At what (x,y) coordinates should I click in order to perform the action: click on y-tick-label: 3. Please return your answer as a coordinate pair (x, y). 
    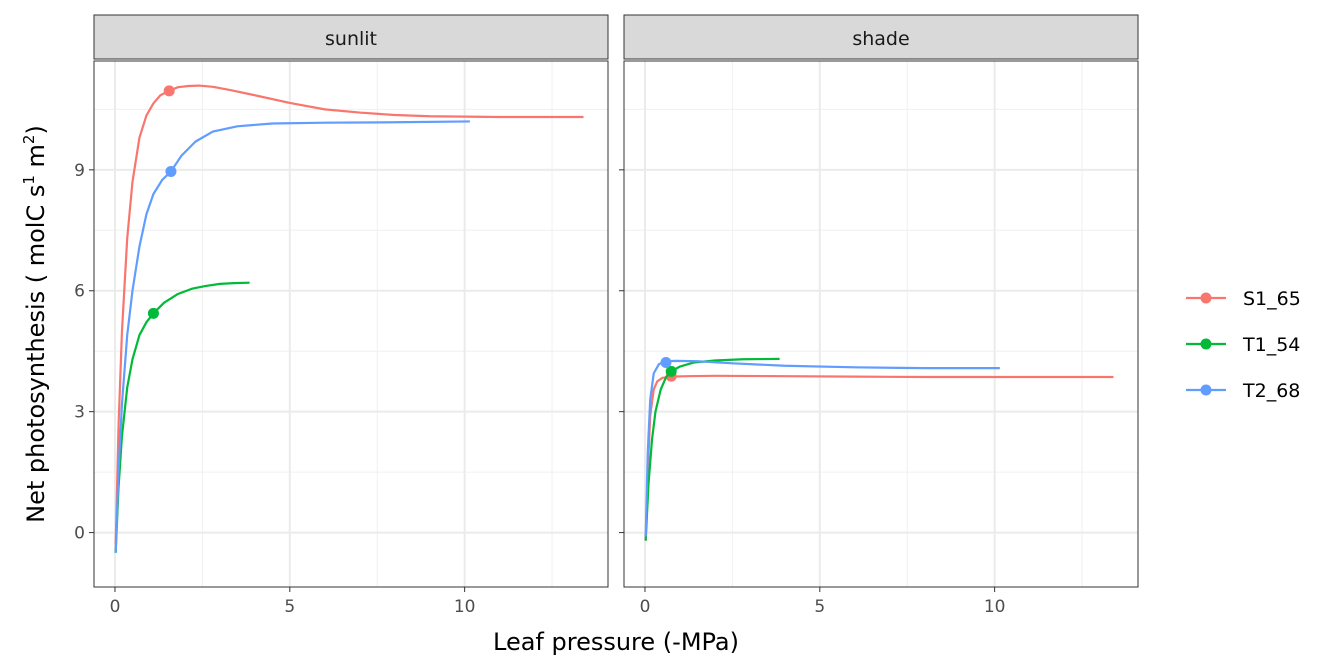
    Looking at the image, I should click on (79, 413).